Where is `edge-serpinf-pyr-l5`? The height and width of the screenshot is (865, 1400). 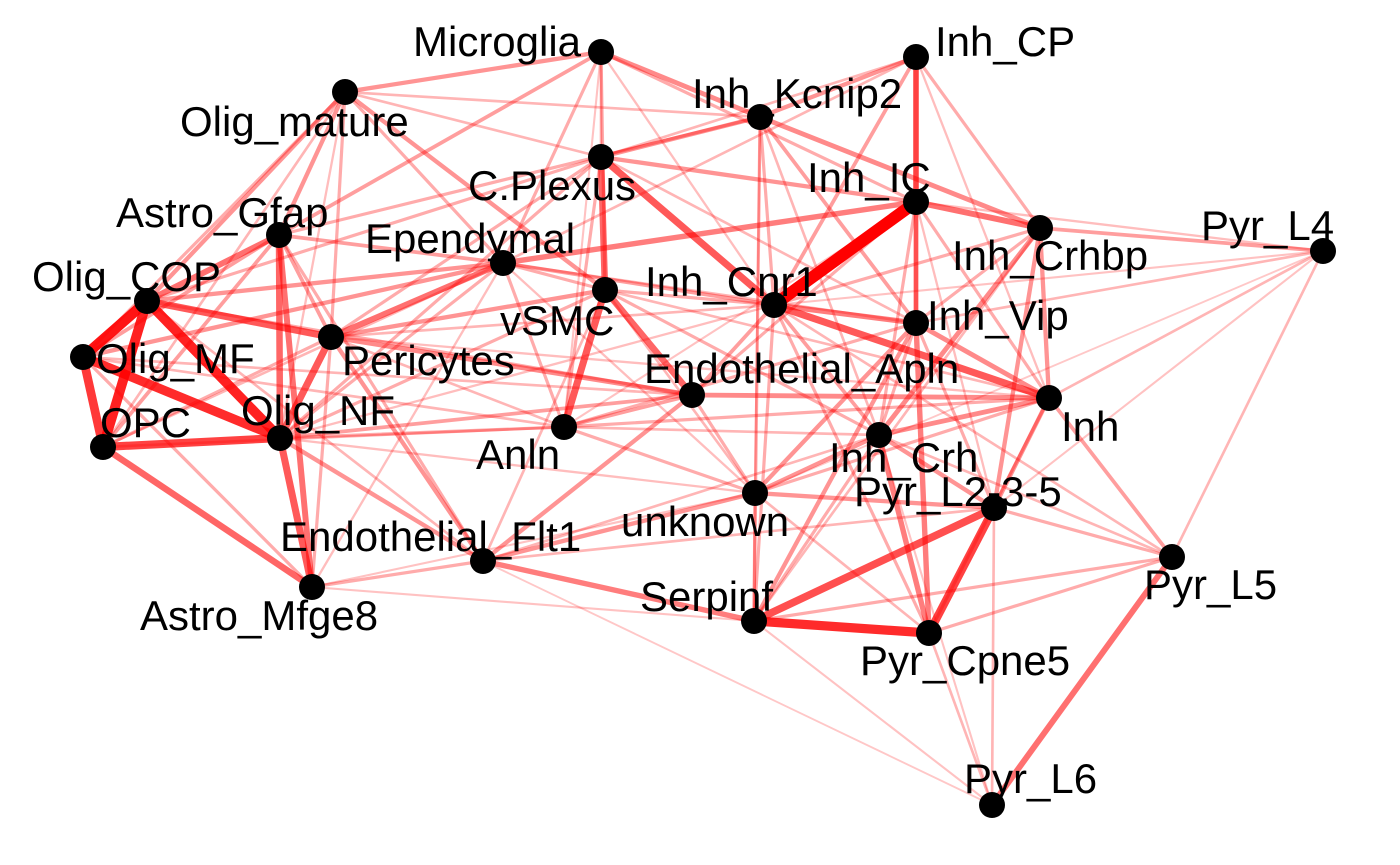 edge-serpinf-pyr-l5 is located at coordinates (963, 589).